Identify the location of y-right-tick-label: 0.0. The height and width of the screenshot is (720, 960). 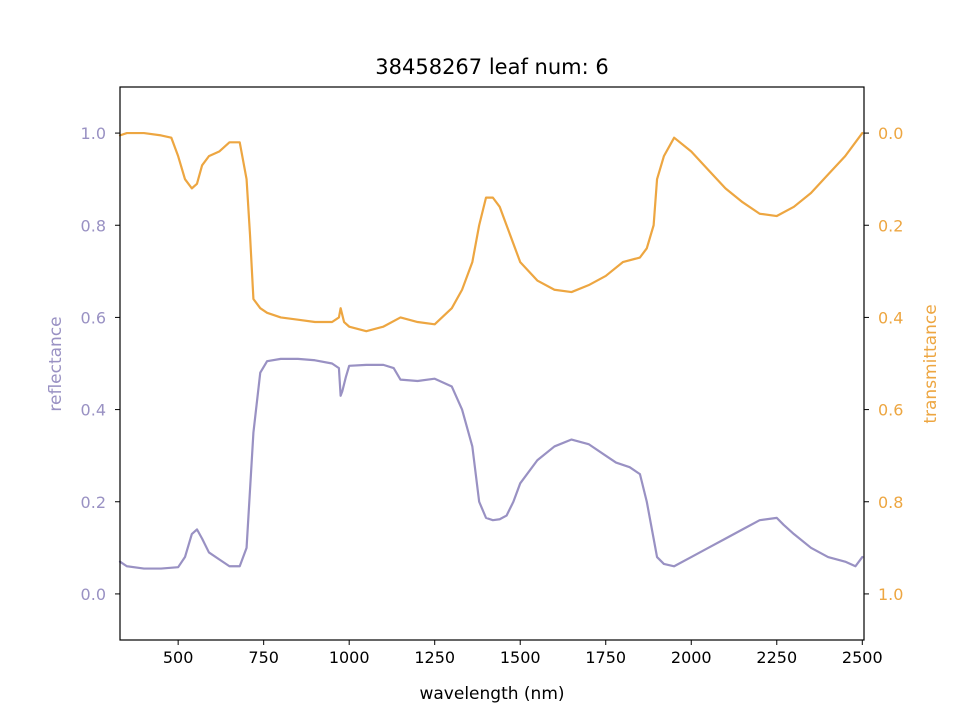
(890, 133).